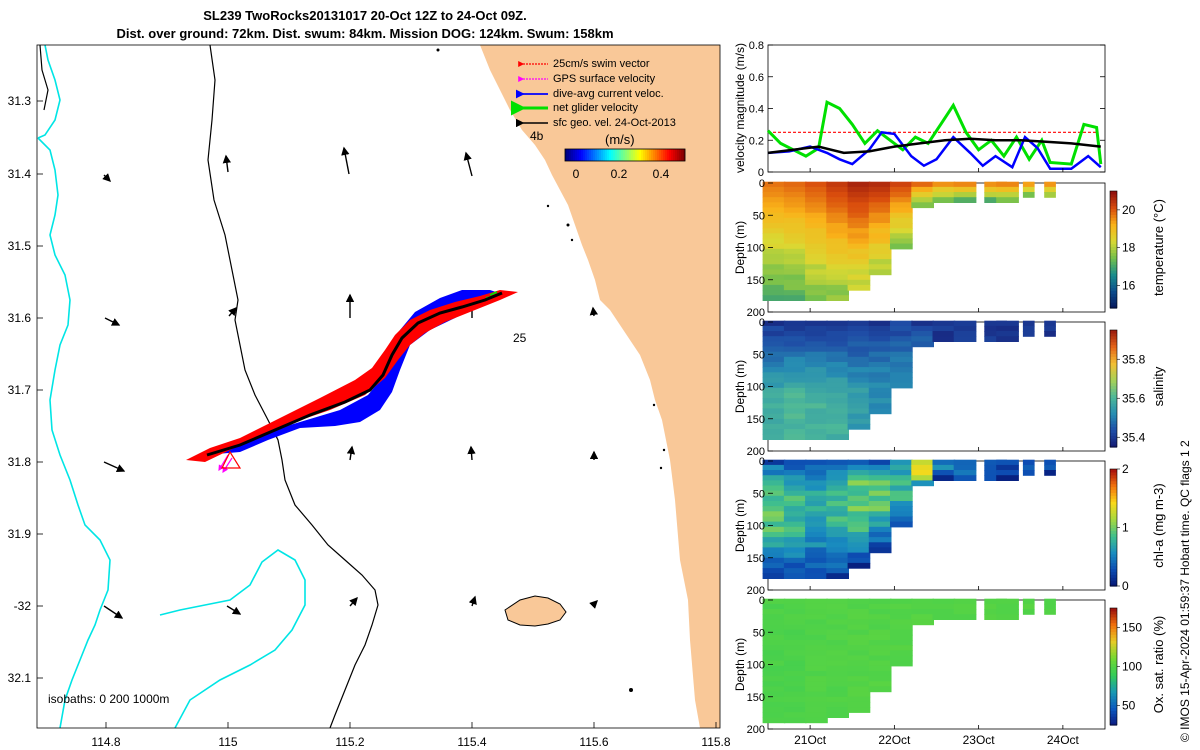  What do you see at coordinates (520, 338) in the screenshot?
I see `map-day-label: 25` at bounding box center [520, 338].